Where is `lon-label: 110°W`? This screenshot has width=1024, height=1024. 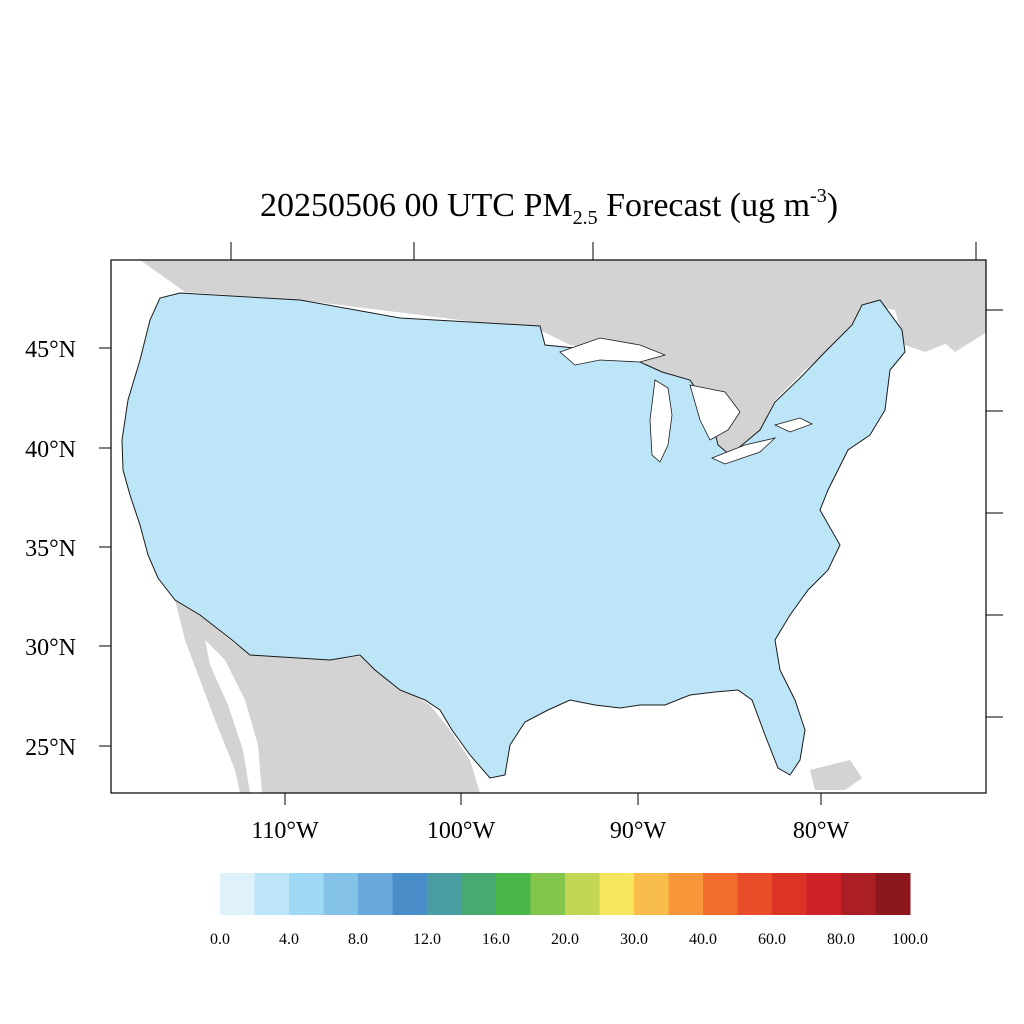 lon-label: 110°W is located at coordinates (285, 831).